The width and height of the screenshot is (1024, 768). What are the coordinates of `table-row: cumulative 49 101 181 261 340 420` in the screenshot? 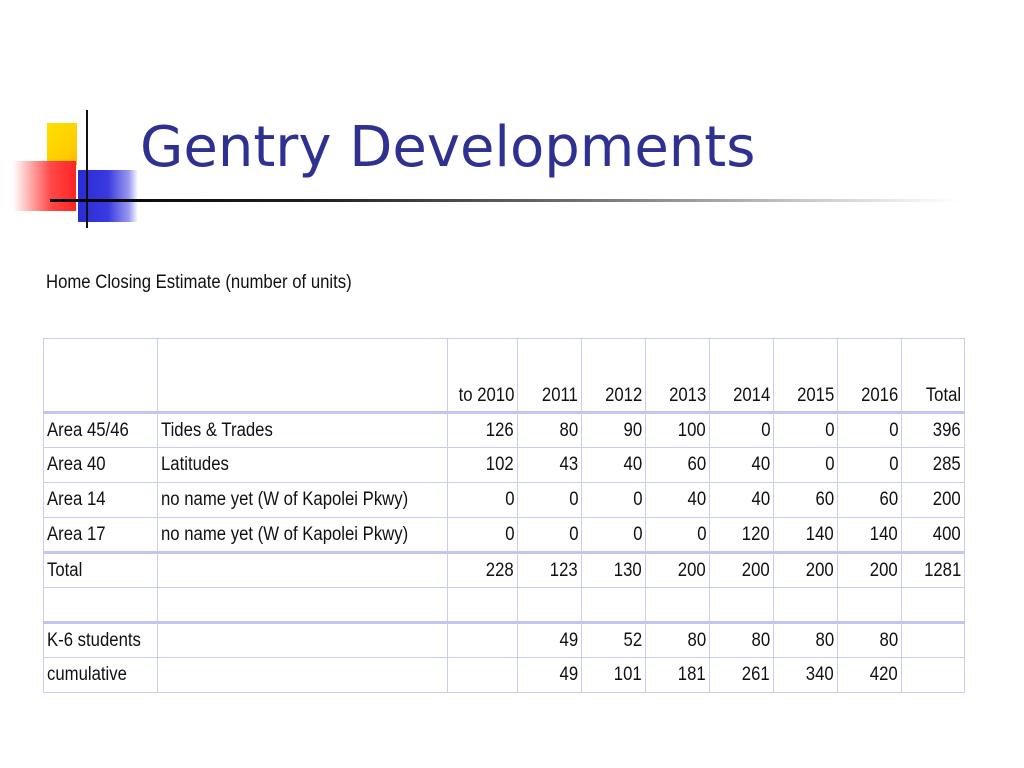 It's located at (504, 675).